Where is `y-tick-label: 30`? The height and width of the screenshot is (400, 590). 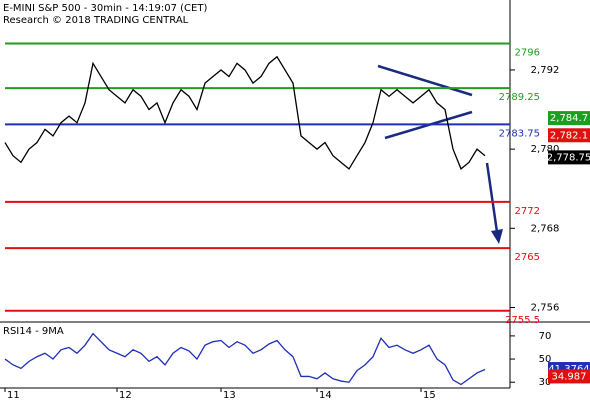
y-tick-label: 30 is located at coordinates (545, 382).